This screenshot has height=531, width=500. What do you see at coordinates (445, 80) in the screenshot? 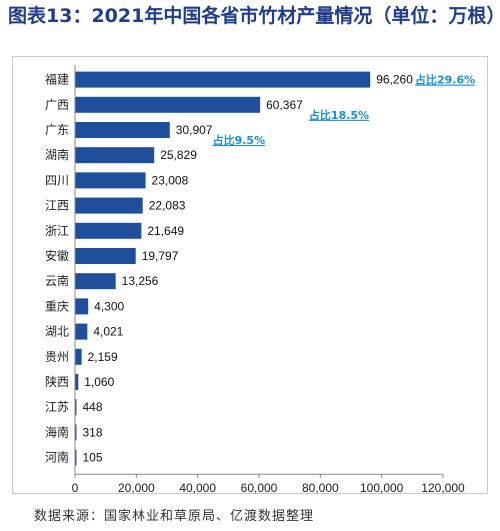
I see `share-annotation: 占比29.6%` at bounding box center [445, 80].